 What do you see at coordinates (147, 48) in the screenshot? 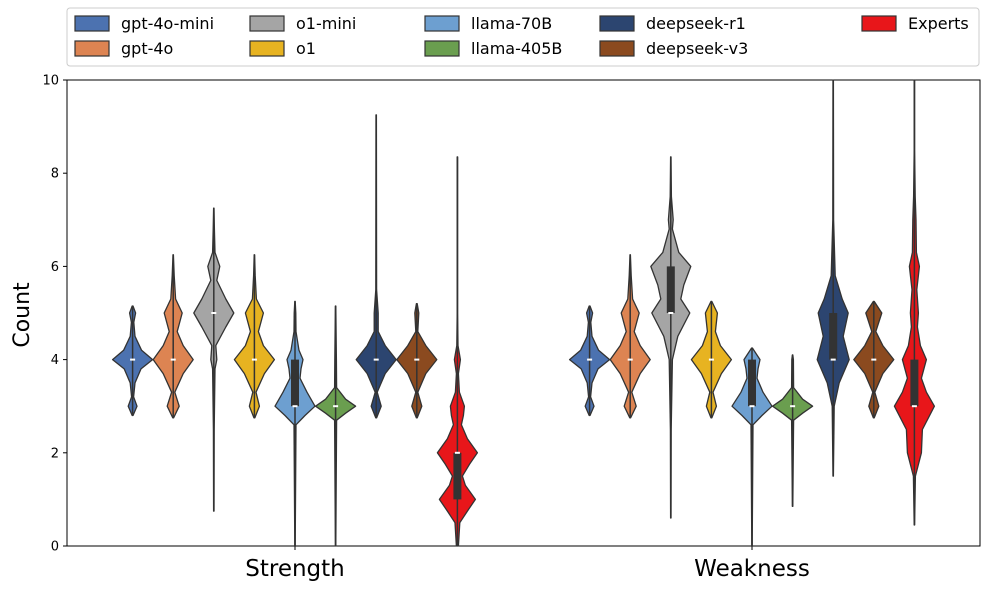
I see `legend-label: gpt-4o` at bounding box center [147, 48].